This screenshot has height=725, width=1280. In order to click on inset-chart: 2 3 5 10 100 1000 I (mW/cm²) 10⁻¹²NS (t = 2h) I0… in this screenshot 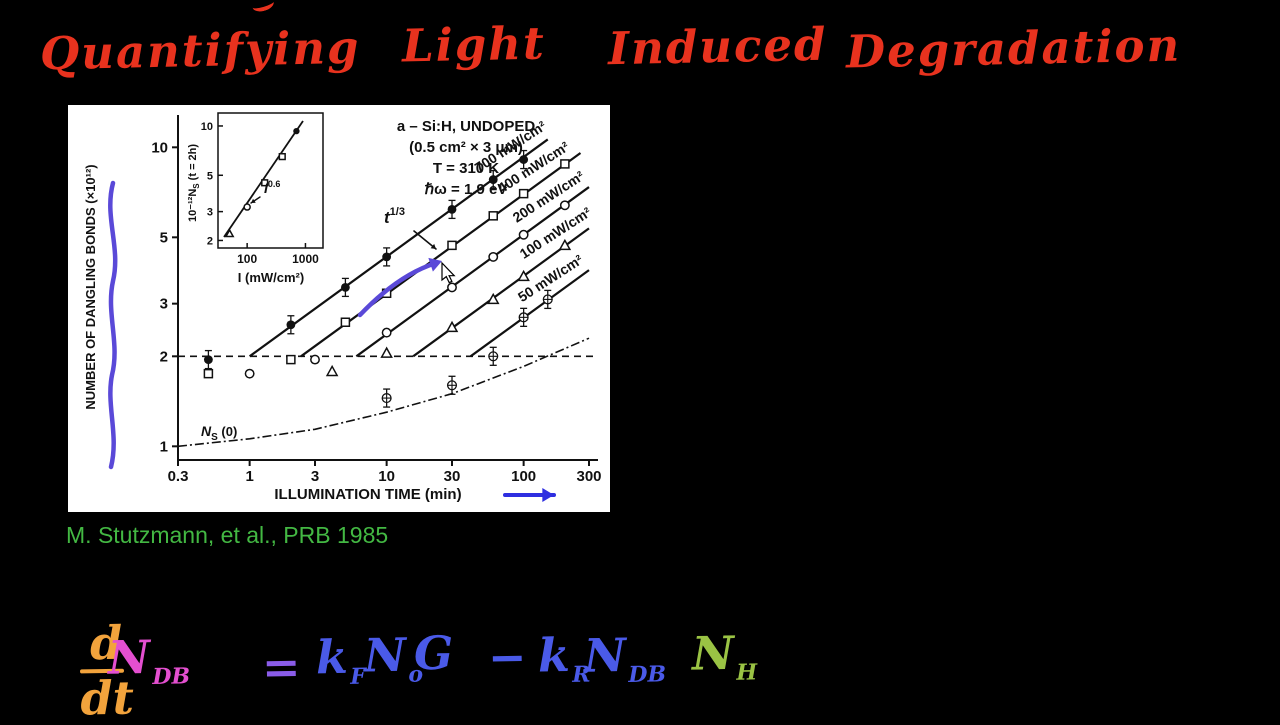, I will do `click(255, 198)`.